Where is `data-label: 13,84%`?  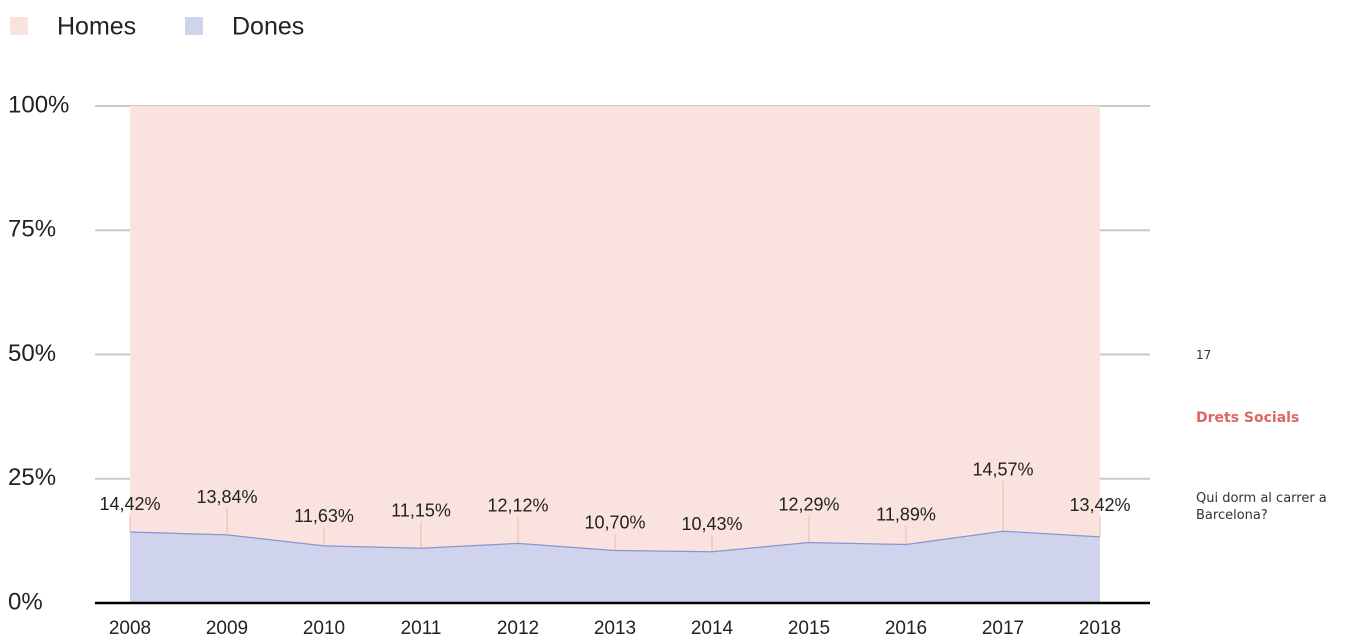
data-label: 13,84% is located at coordinates (226, 497).